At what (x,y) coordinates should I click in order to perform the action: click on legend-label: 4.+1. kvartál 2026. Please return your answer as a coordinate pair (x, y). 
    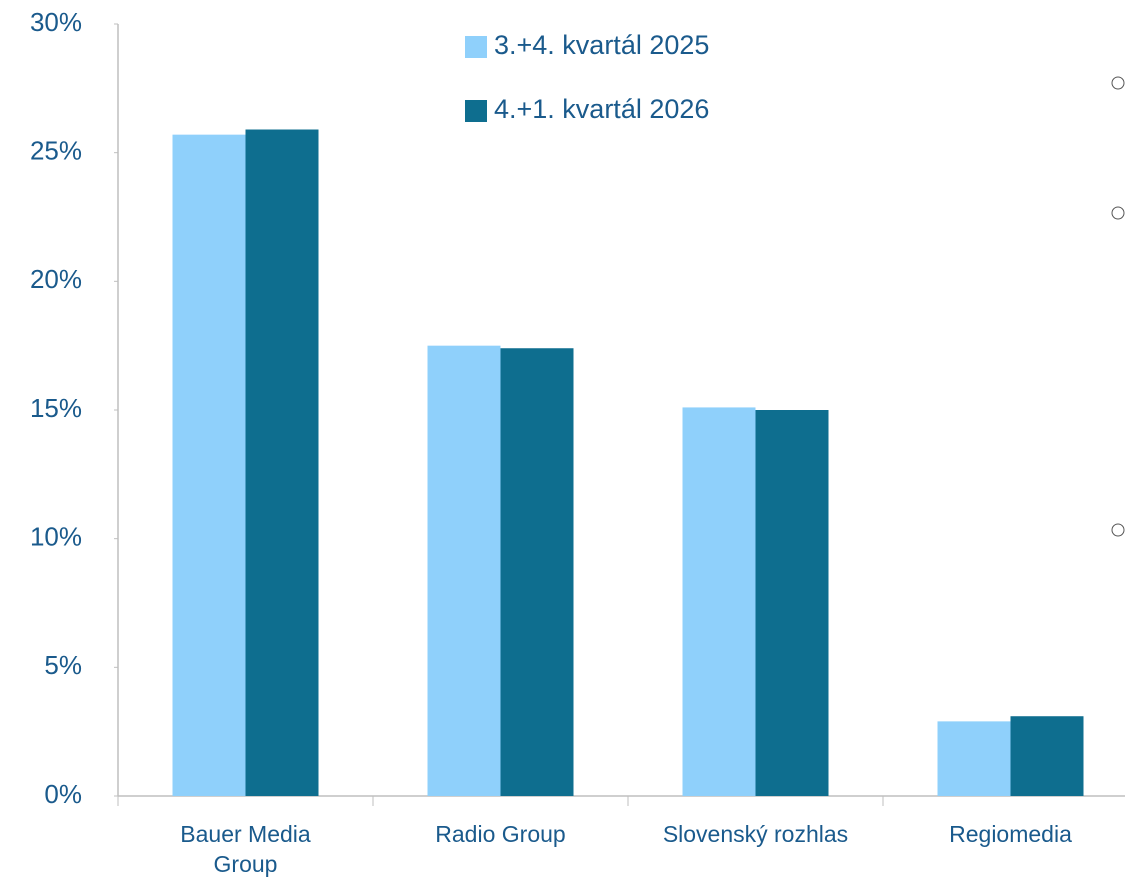
    Looking at the image, I should click on (601, 109).